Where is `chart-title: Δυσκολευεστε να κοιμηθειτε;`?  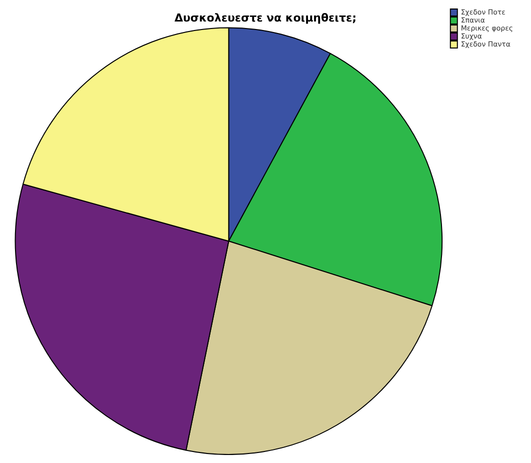
chart-title: Δυσκολευεστε να κοιμηθειτε; is located at coordinates (265, 17).